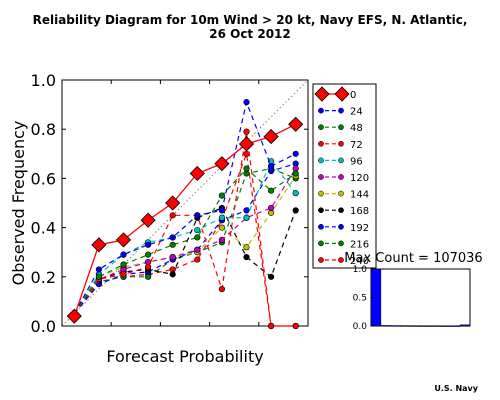 The width and height of the screenshot is (500, 400). Describe the element at coordinates (359, 261) in the screenshot. I see `legend-label: 240` at that location.